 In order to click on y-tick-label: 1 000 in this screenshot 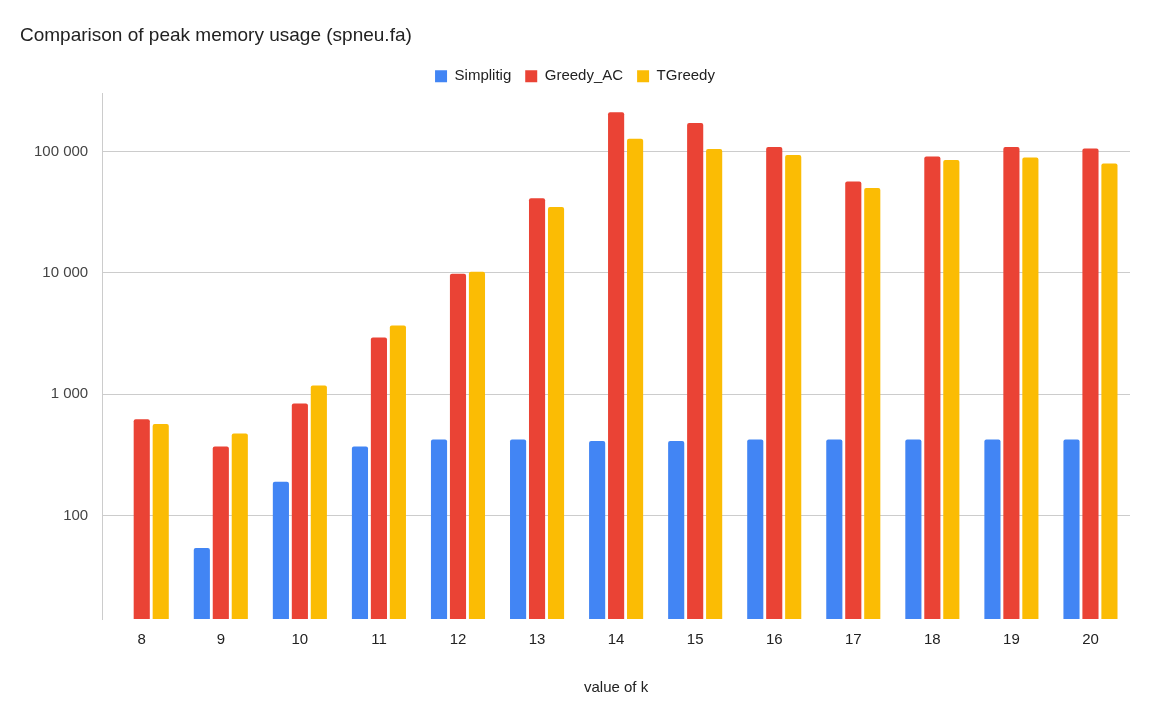, I will do `click(69, 393)`.